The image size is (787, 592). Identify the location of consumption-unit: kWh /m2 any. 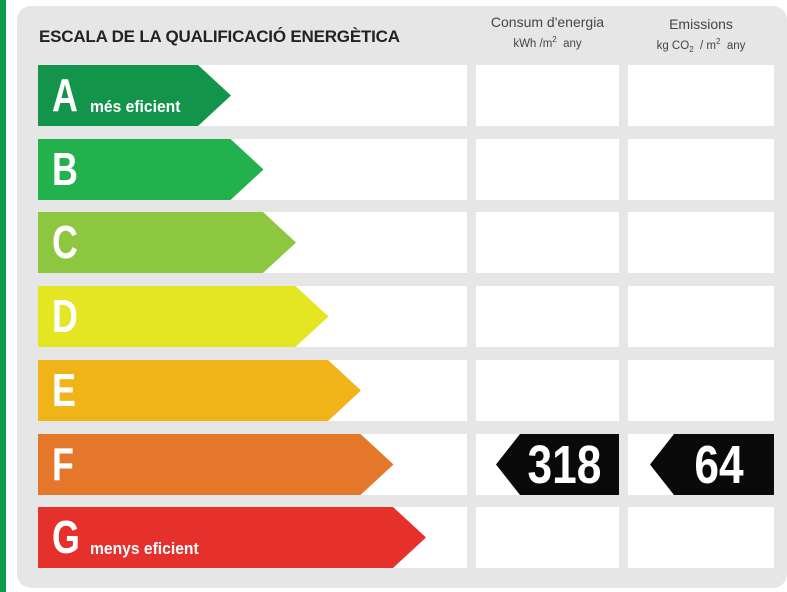
(547, 42).